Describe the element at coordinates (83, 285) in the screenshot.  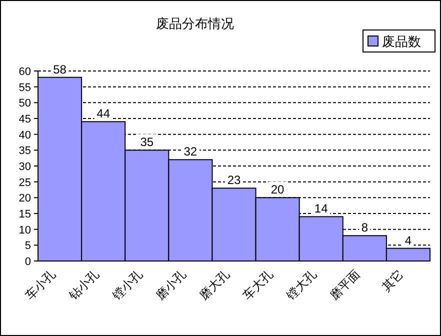
I see `x-tick-label: 钻小孔` at that location.